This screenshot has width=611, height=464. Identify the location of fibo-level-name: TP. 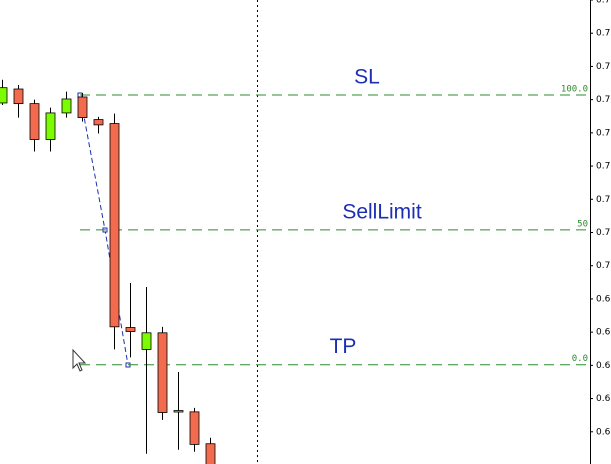
(343, 346).